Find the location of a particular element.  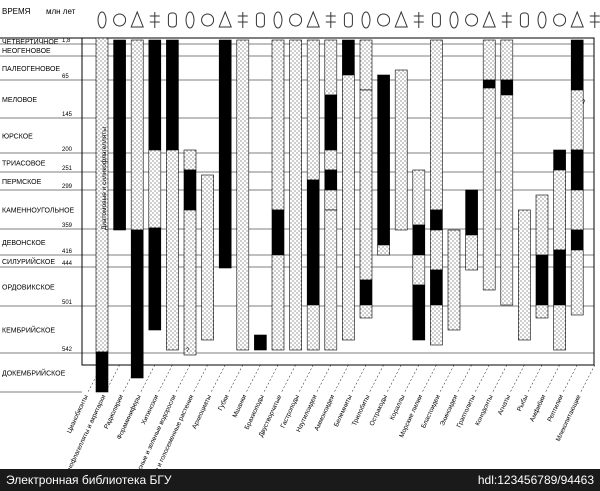

period-name: КЕМБРИЙСКОЕ is located at coordinates (28, 330).